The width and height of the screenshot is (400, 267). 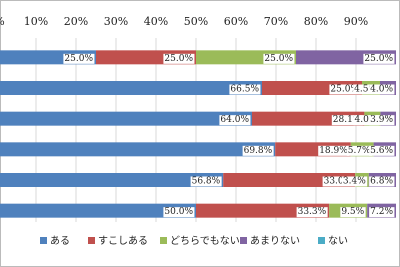 What do you see at coordinates (236, 21) in the screenshot?
I see `x-tick-label: 60%` at bounding box center [236, 21].